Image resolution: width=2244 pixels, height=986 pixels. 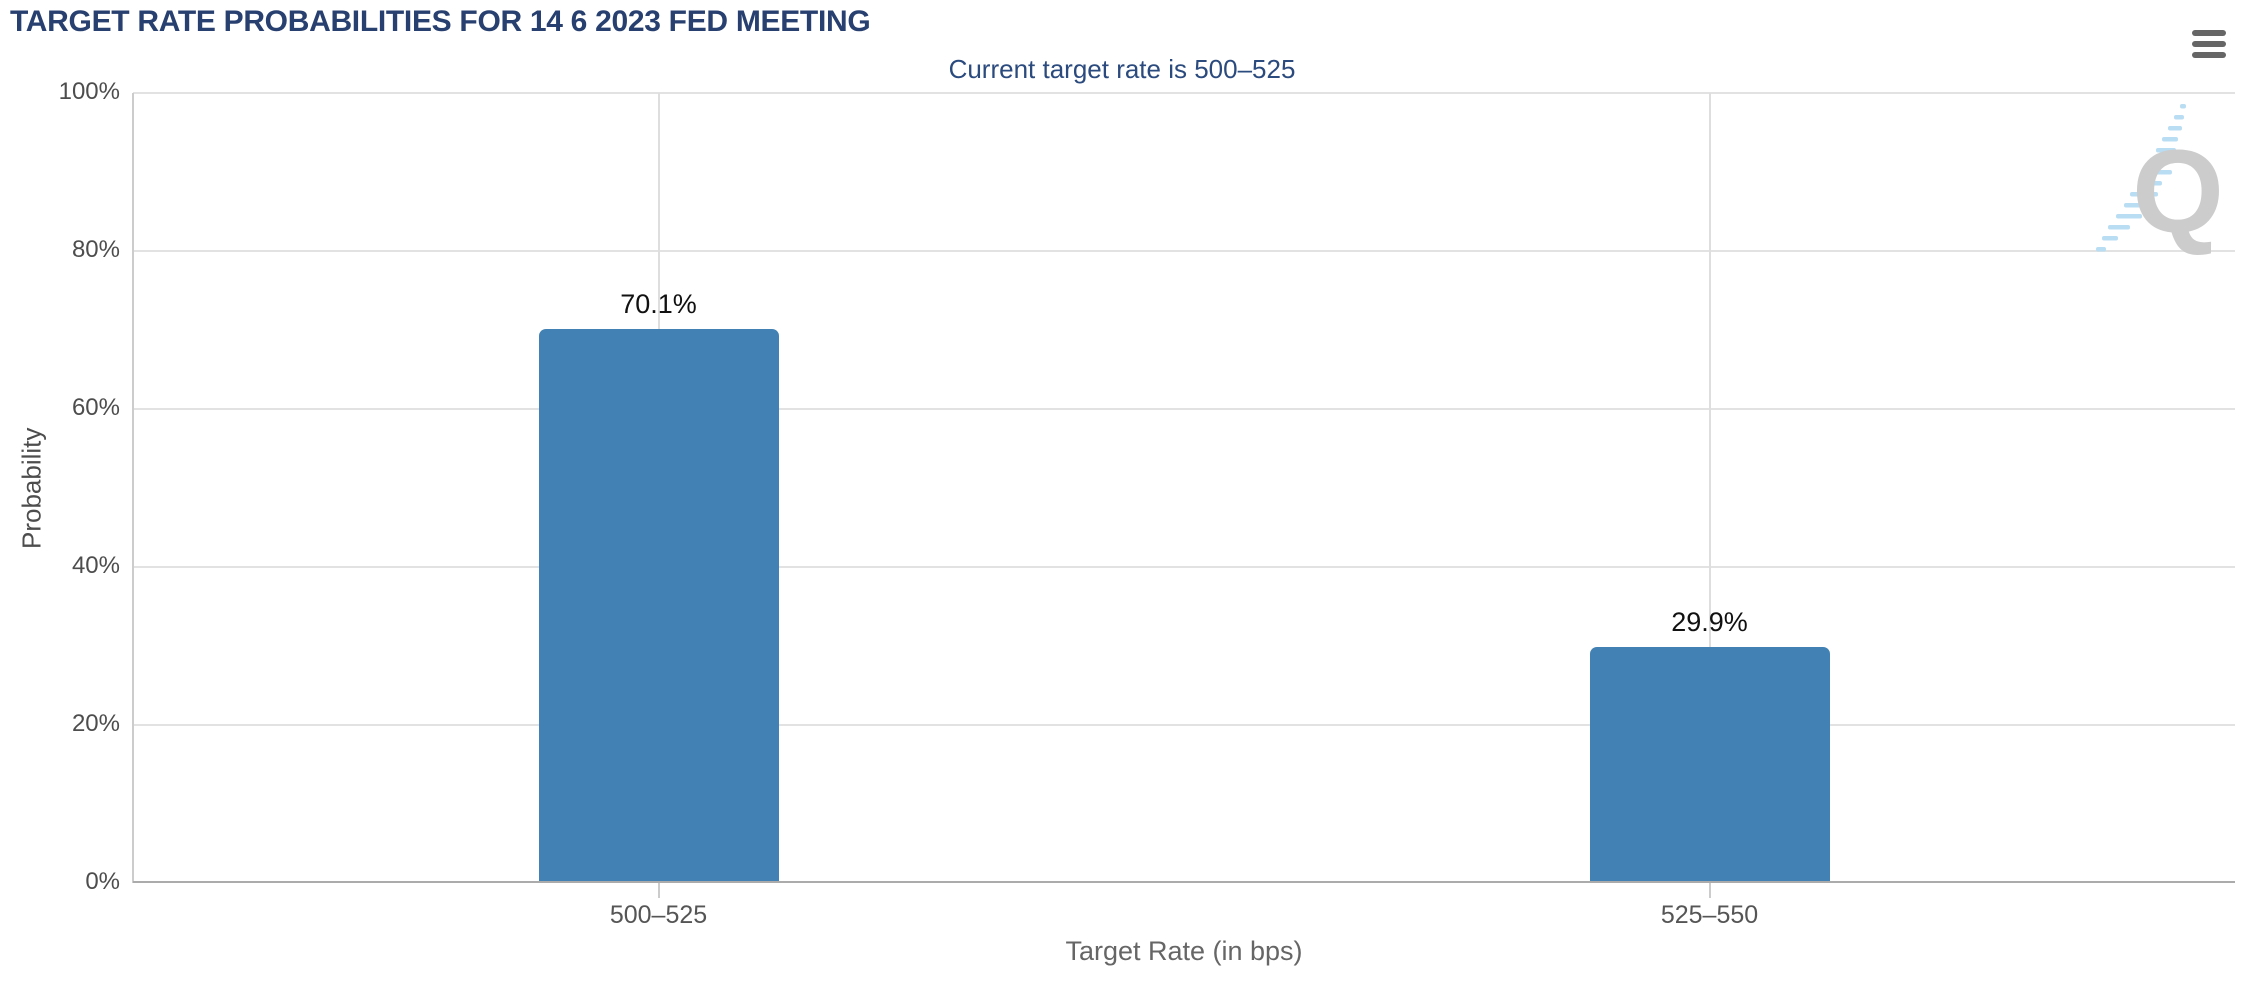 I want to click on x-axis-line, so click(x=1184, y=882).